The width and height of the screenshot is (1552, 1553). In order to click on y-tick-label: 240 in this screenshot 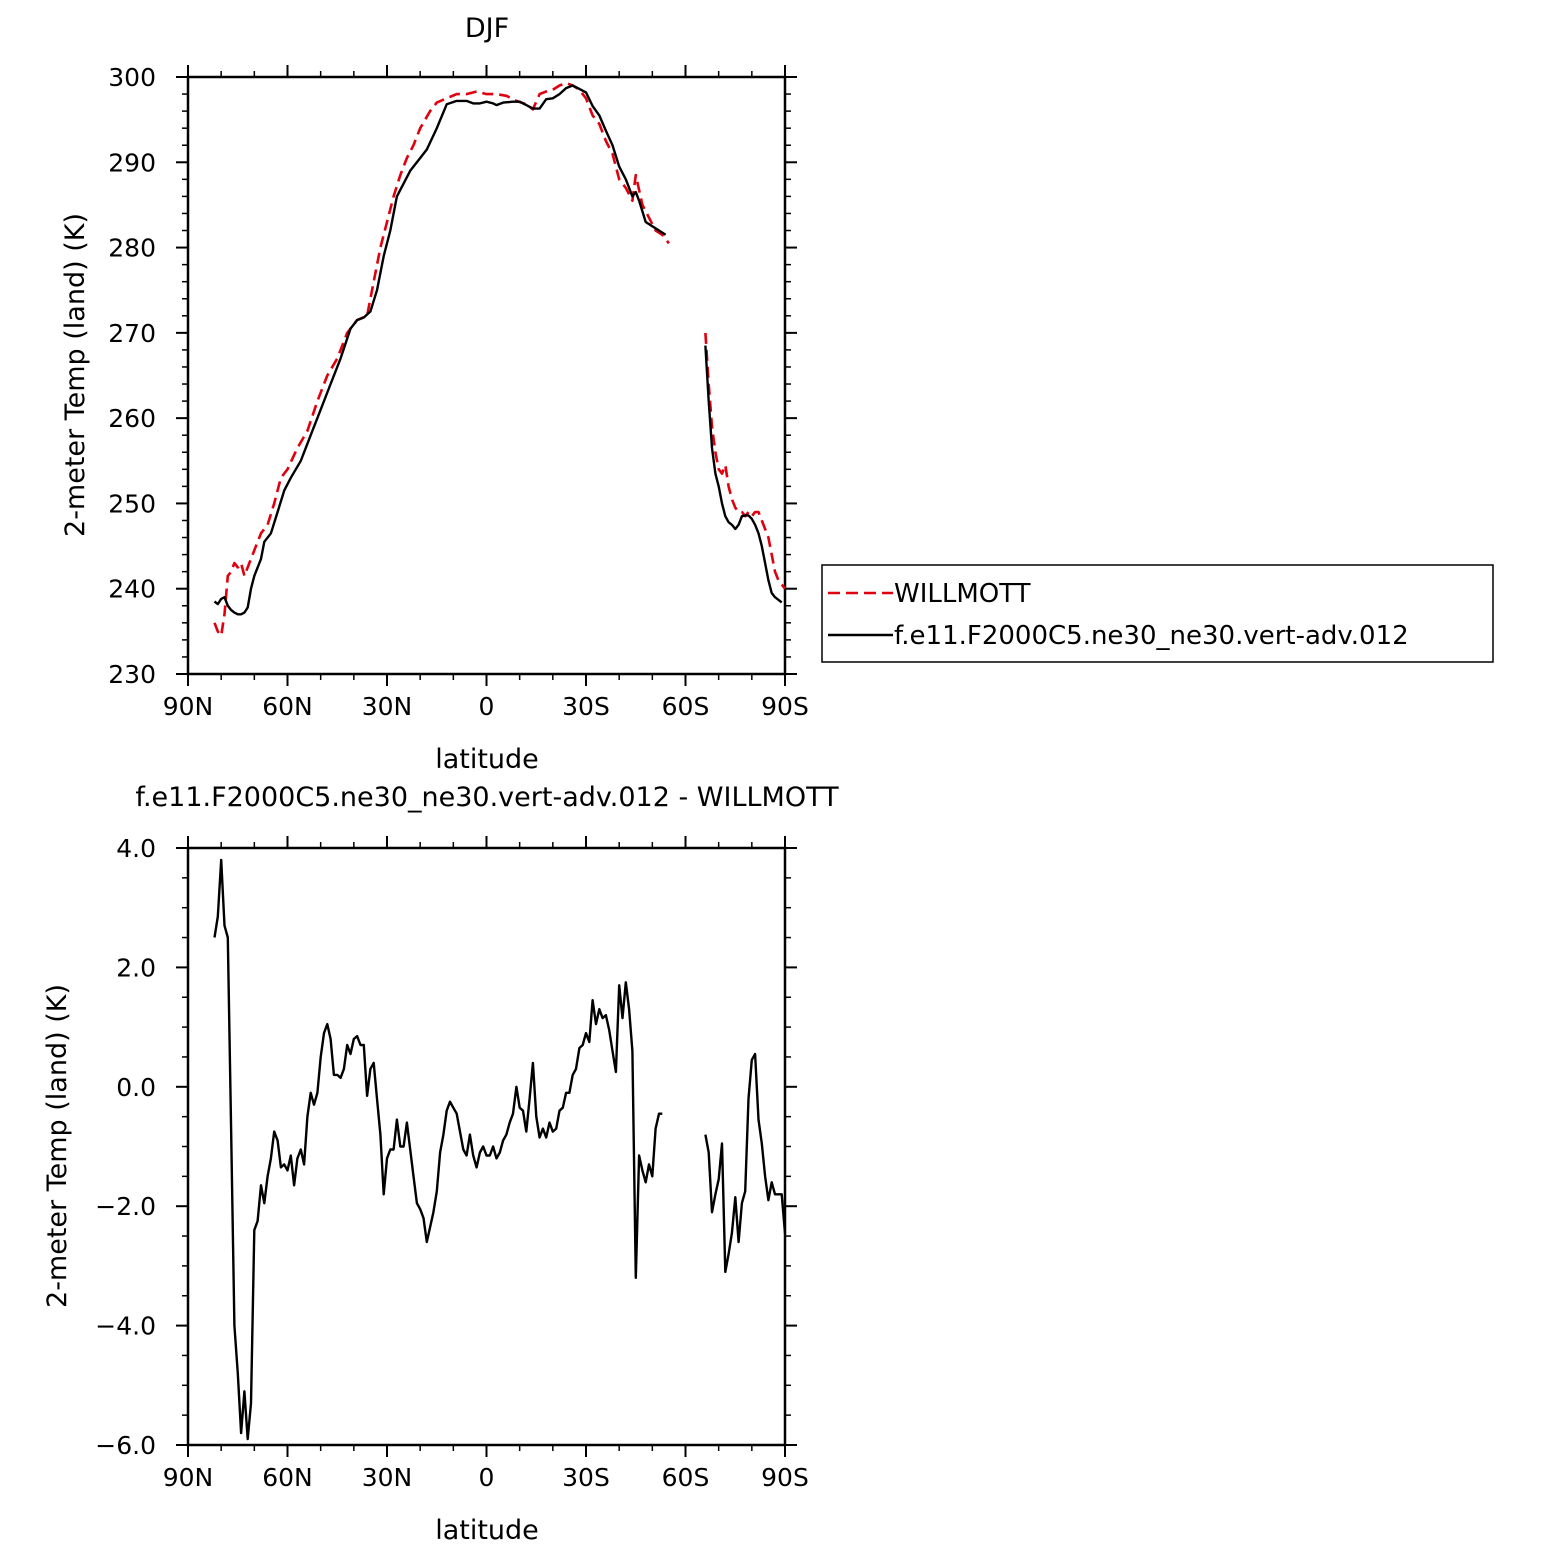, I will do `click(132, 589)`.